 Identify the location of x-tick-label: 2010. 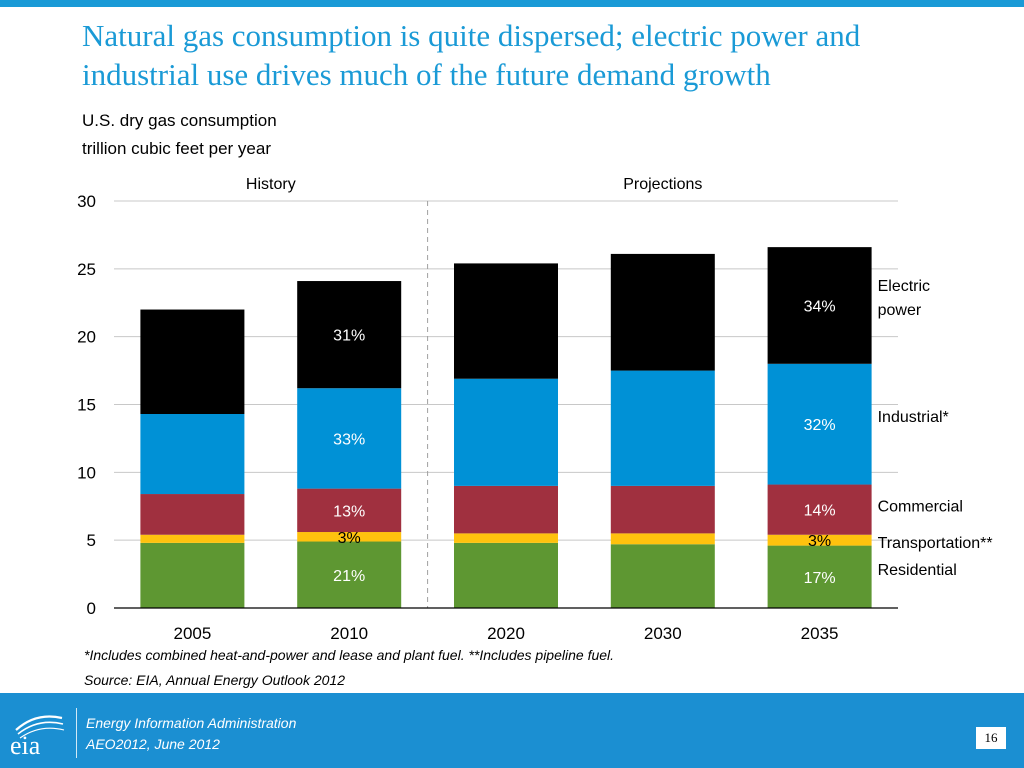
(349, 633).